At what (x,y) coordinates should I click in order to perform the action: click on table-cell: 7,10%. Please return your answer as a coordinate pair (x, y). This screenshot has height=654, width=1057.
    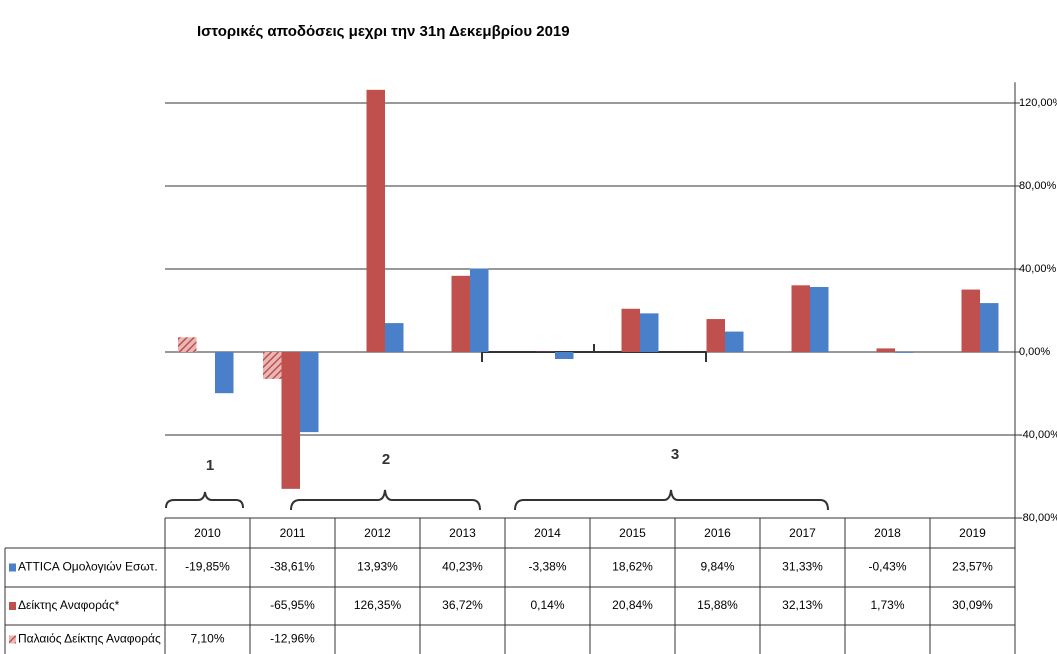
    Looking at the image, I should click on (207, 639).